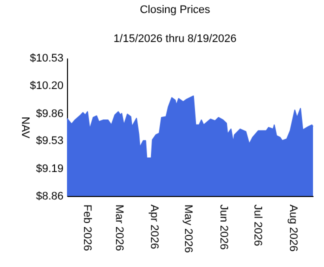 The image size is (324, 267). What do you see at coordinates (47, 58) in the screenshot?
I see `y-tick-label: $10.53` at bounding box center [47, 58].